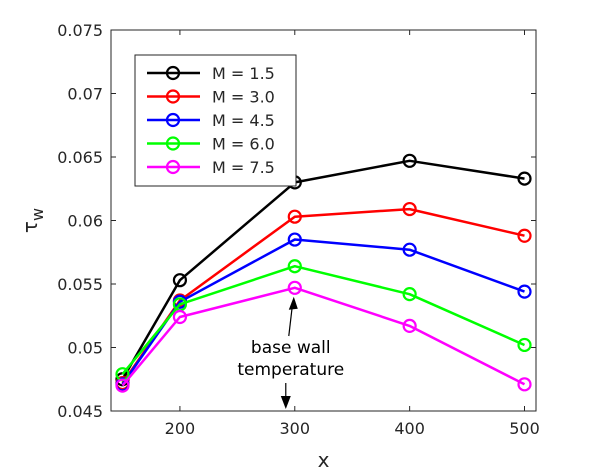 The height and width of the screenshot is (472, 591). I want to click on y-tick-label: 0.045, so click(80, 411).